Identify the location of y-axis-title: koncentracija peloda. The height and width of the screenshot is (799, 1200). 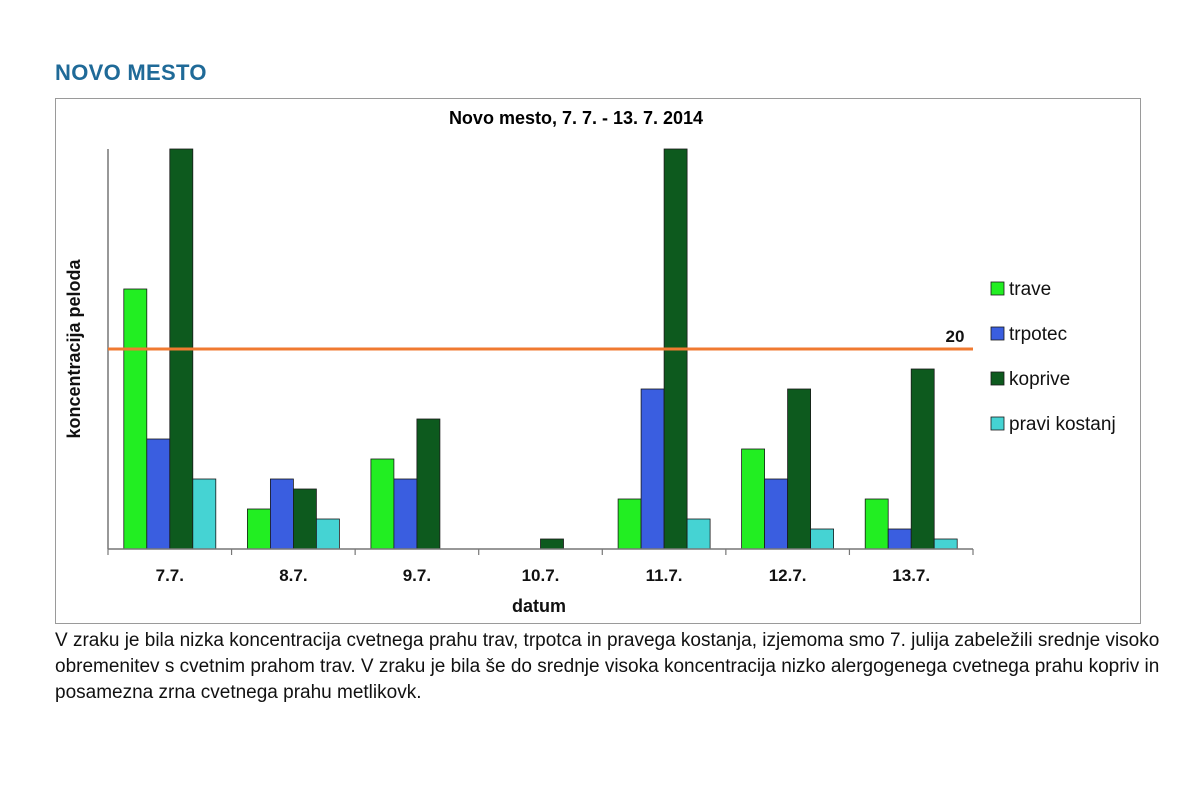
(74, 348).